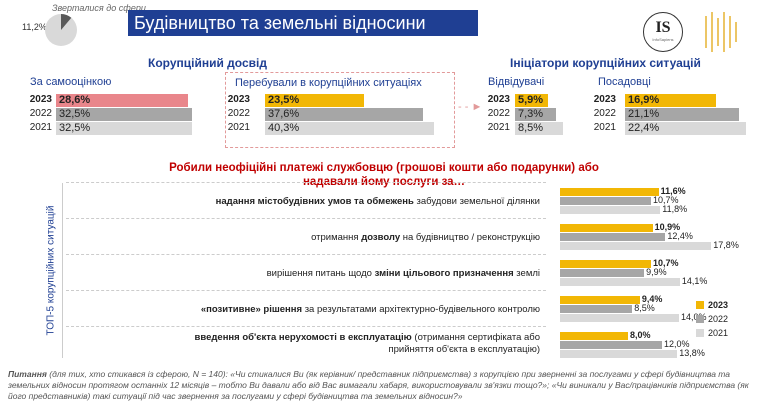 The image size is (768, 409). I want to click on bar-value: 14,1%, so click(694, 281).